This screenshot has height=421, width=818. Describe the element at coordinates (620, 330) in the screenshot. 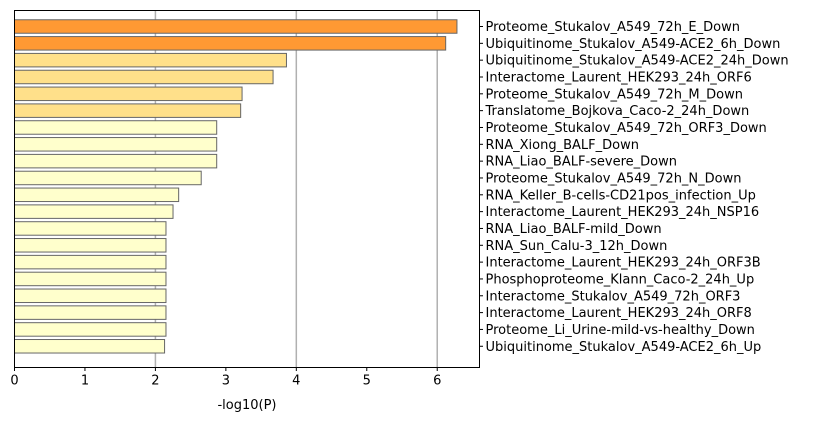

I see `category-label: Proteome_Li_Urine-mild-vs-healthy_Down` at that location.